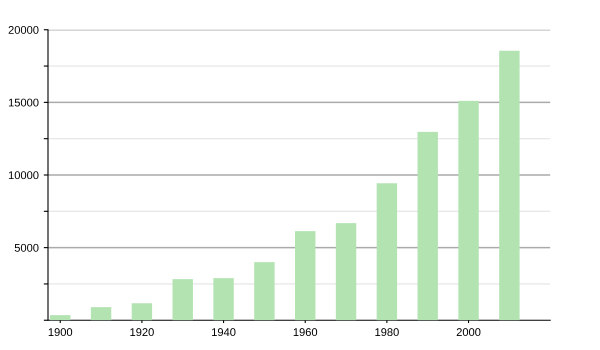  I want to click on x-tick-label: 1940, so click(224, 332).